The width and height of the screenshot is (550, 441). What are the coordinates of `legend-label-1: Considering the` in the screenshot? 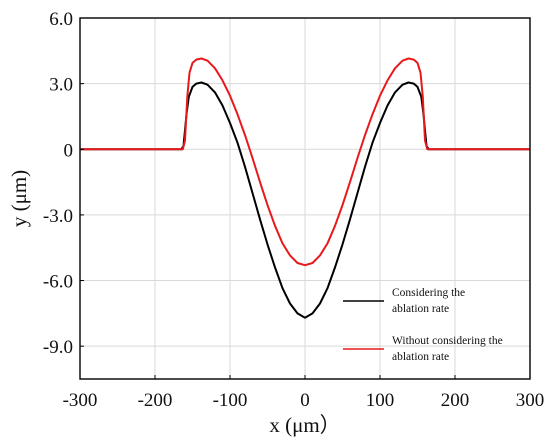 It's located at (428, 293).